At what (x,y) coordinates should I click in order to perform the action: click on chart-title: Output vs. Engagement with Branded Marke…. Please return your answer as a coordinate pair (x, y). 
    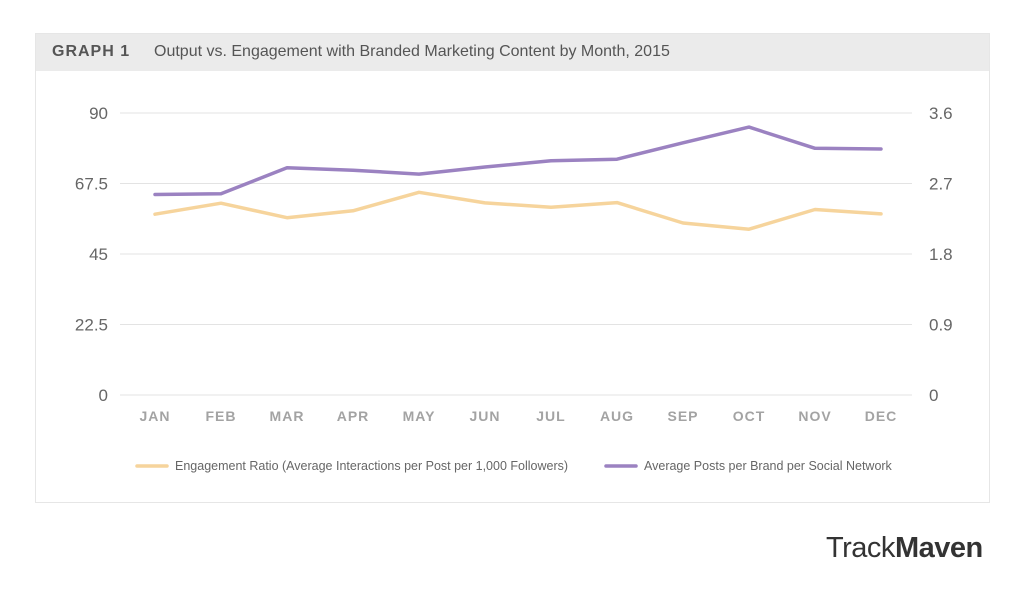
    Looking at the image, I should click on (412, 51).